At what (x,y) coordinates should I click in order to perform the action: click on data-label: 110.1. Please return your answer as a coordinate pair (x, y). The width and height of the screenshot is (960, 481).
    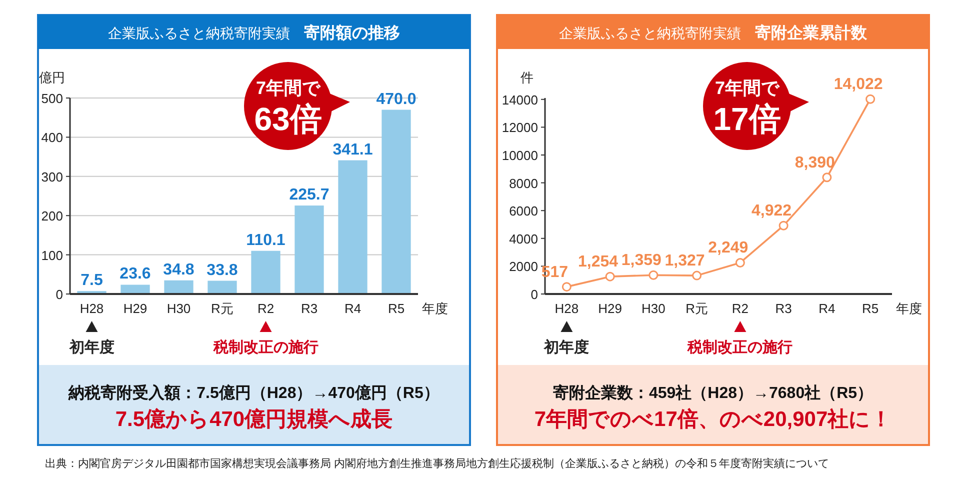
    Looking at the image, I should click on (266, 240).